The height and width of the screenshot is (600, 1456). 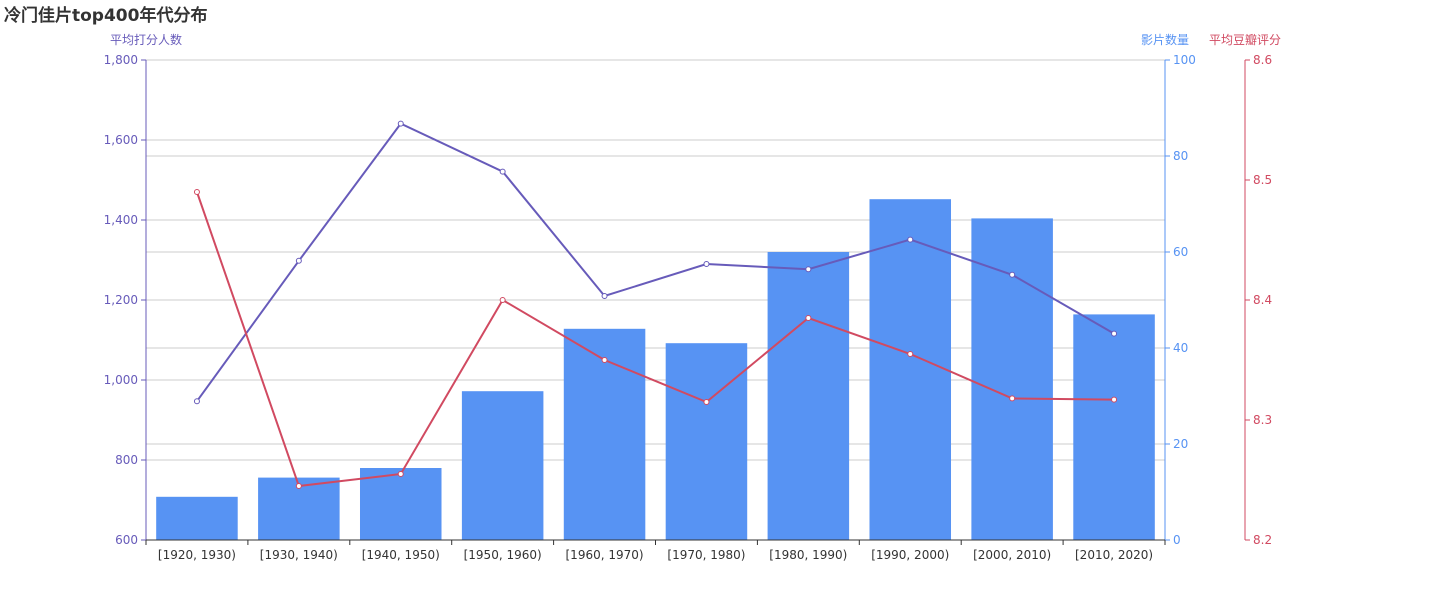 What do you see at coordinates (401, 555) in the screenshot?
I see `x-axis-category-label: [1940, 1950)` at bounding box center [401, 555].